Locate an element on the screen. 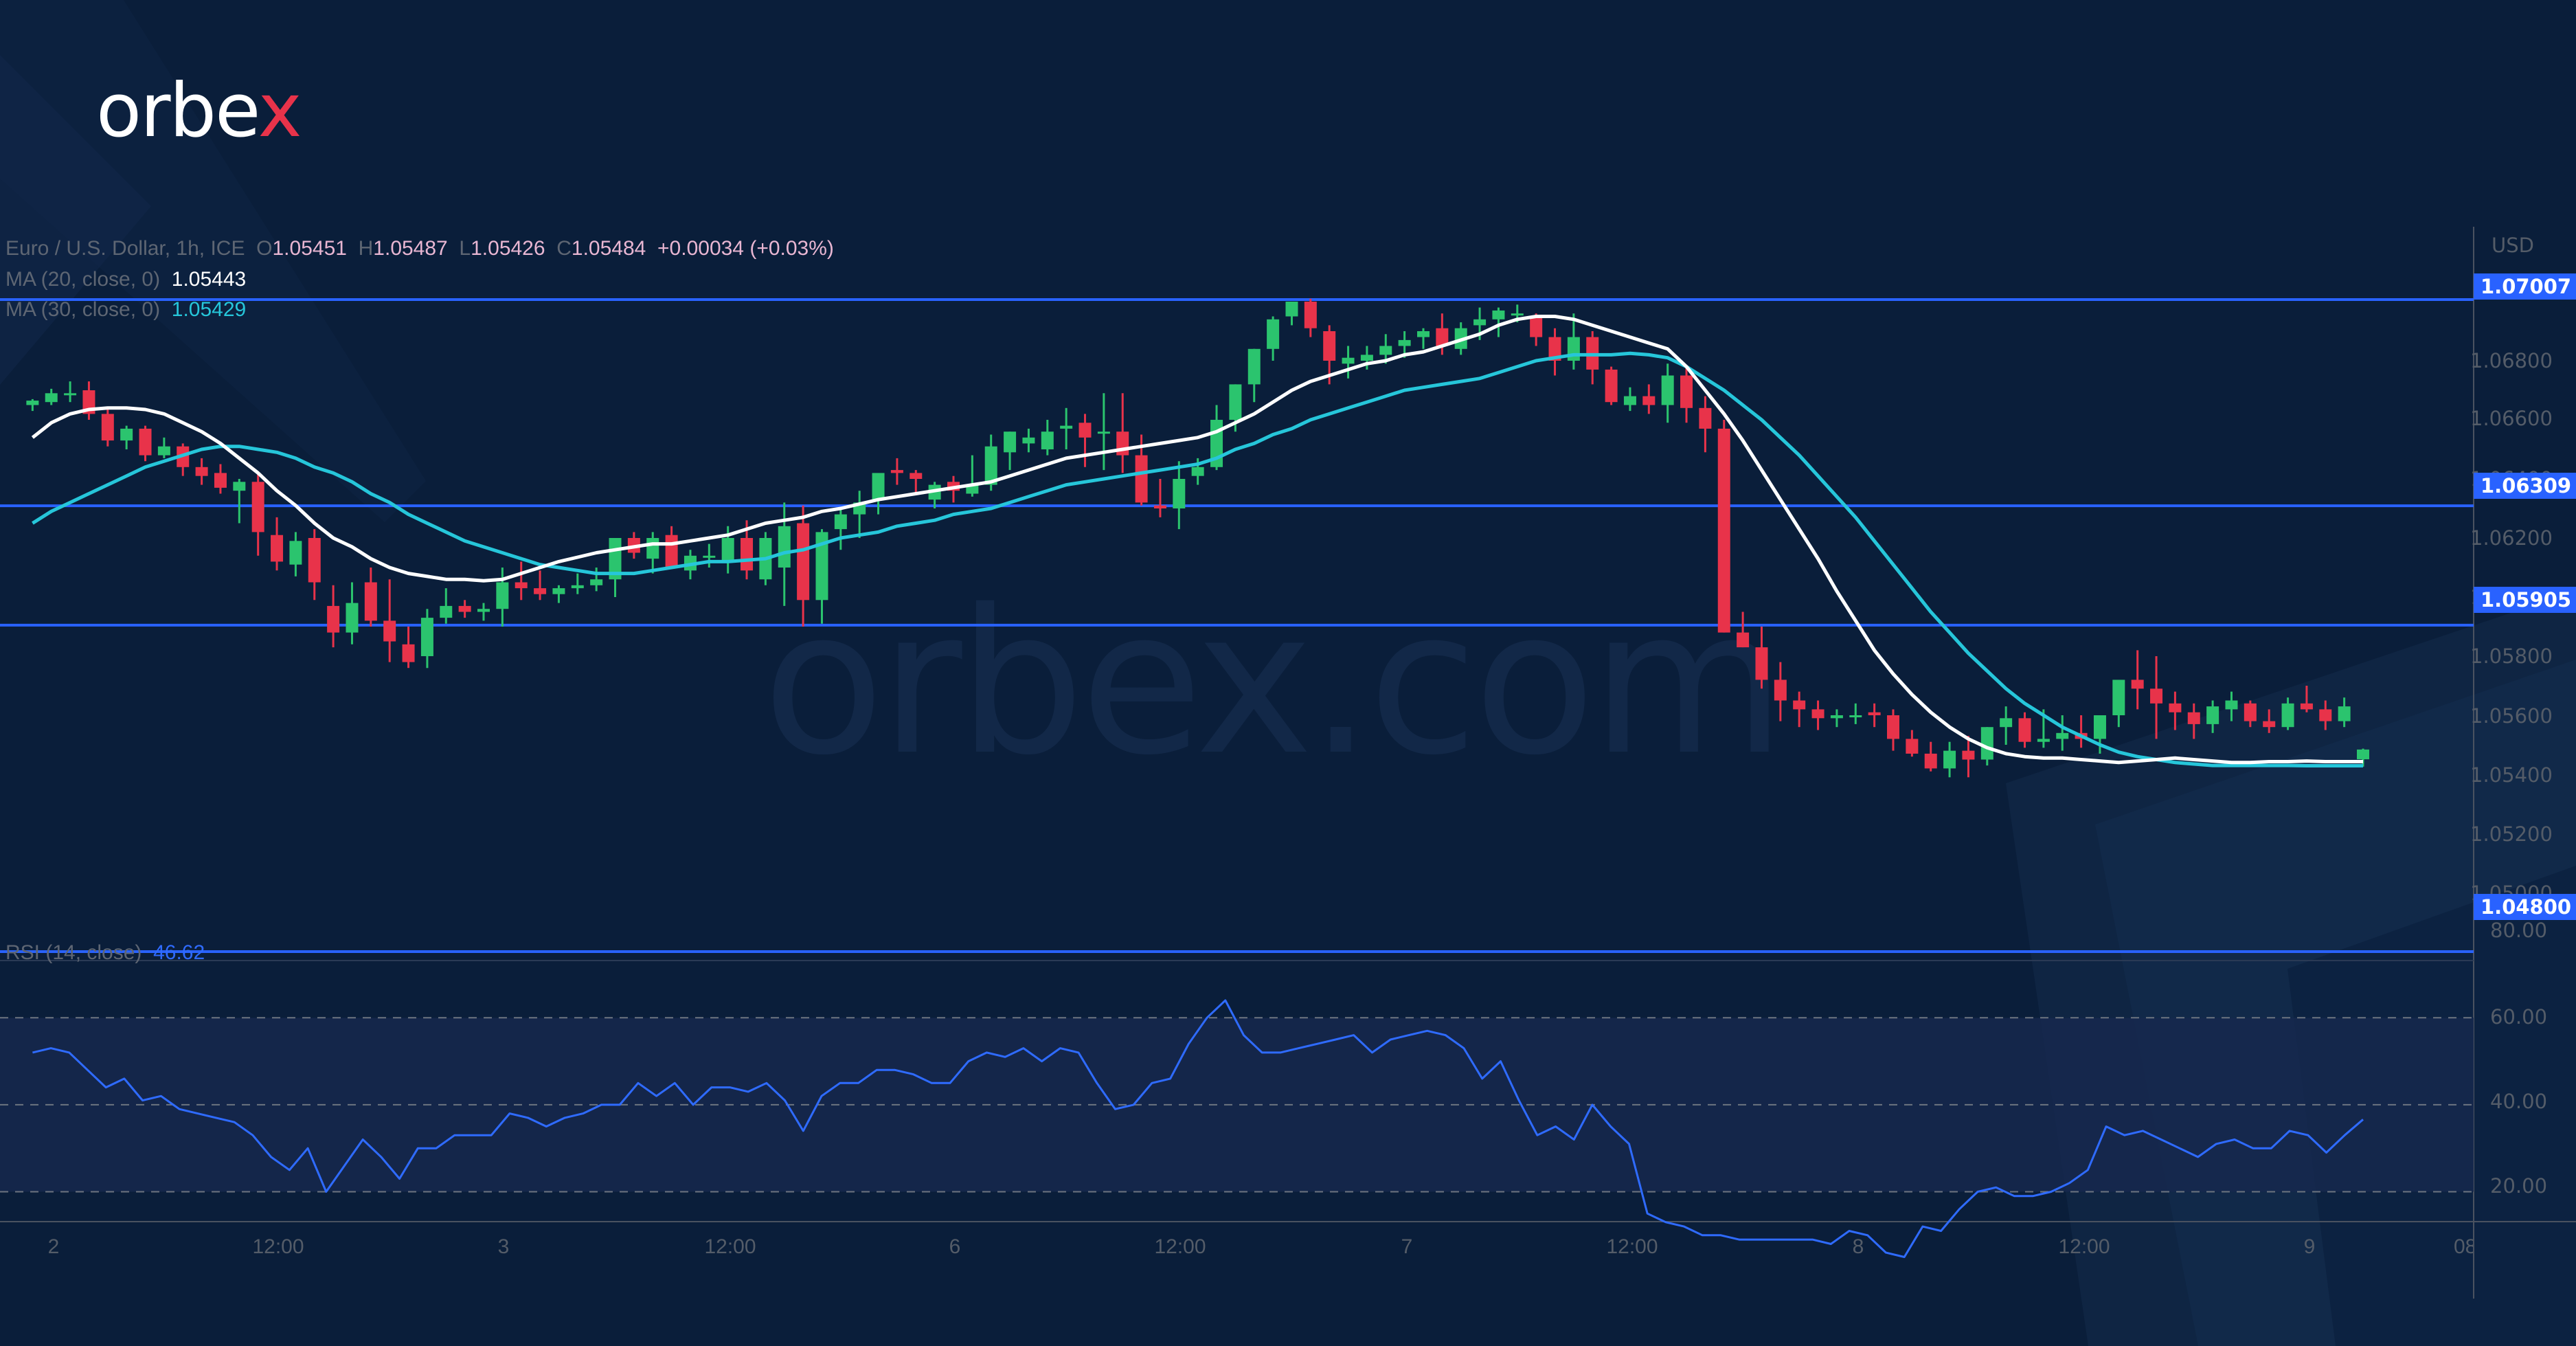 The width and height of the screenshot is (2576, 1346). logo-accent-x: x is located at coordinates (280, 111).